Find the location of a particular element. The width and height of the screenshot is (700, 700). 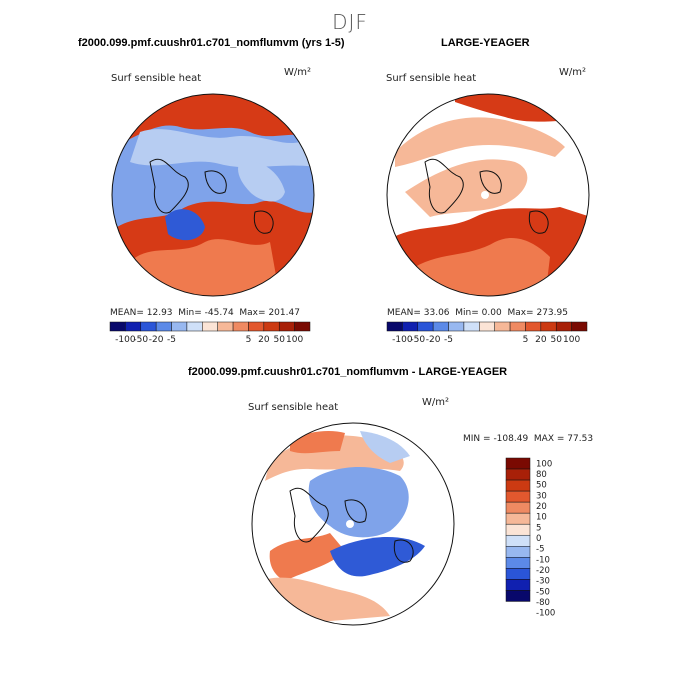

panel1-map-border is located at coordinates (213, 195).